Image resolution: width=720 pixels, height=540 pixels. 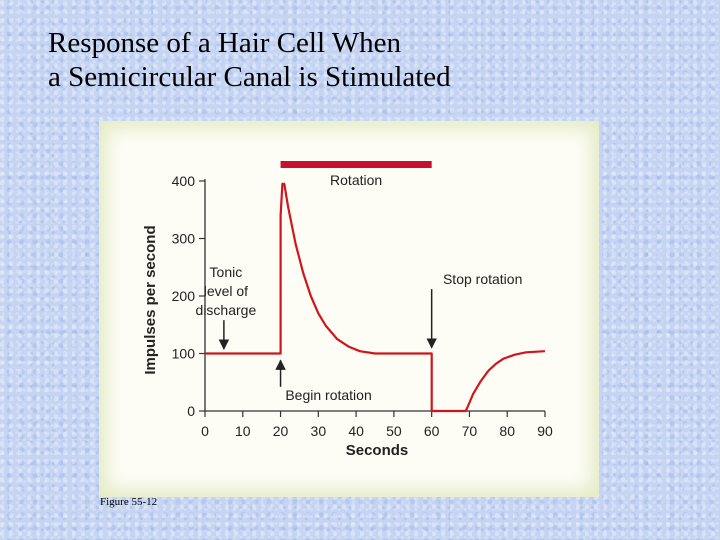 I want to click on x-tick-label: 50, so click(x=394, y=431).